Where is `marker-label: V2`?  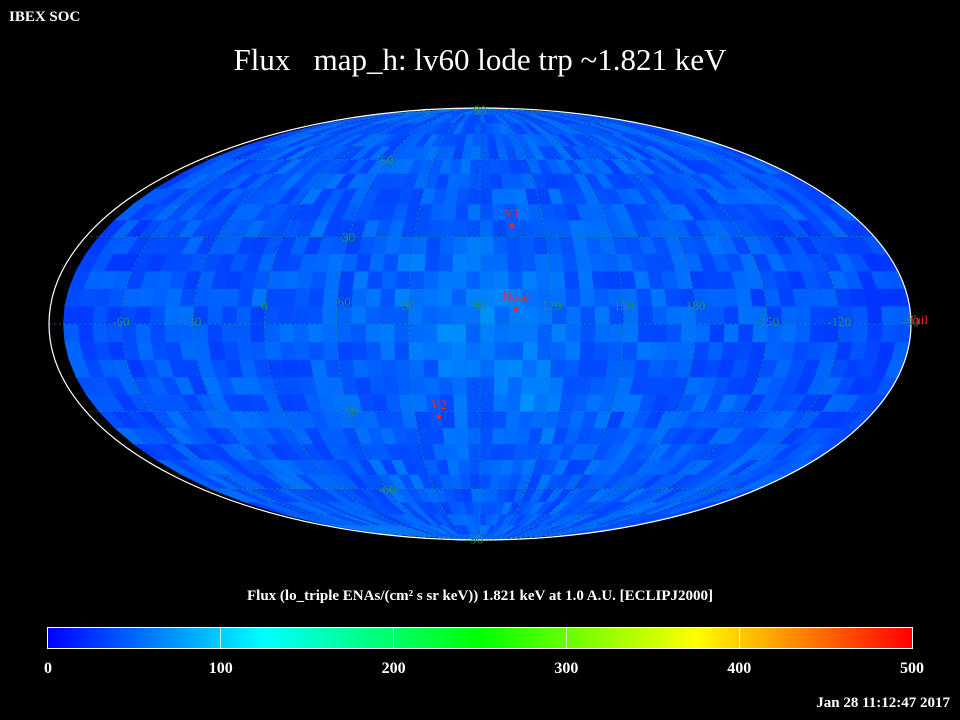 marker-label: V2 is located at coordinates (439, 404).